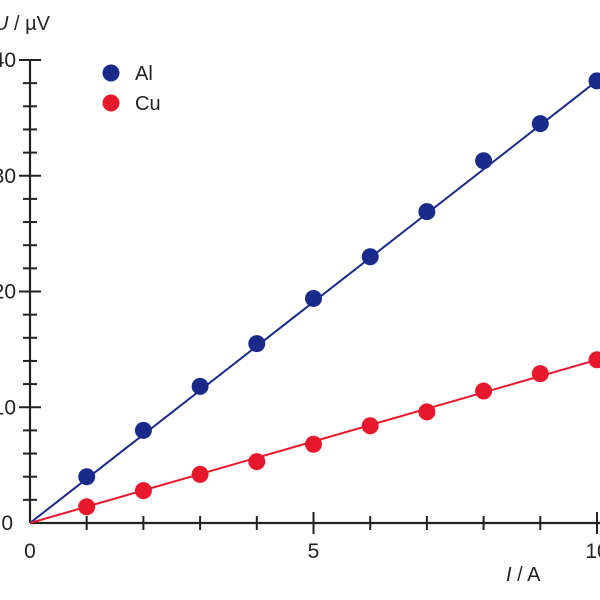  What do you see at coordinates (111, 73) in the screenshot?
I see `legend-marker-al` at bounding box center [111, 73].